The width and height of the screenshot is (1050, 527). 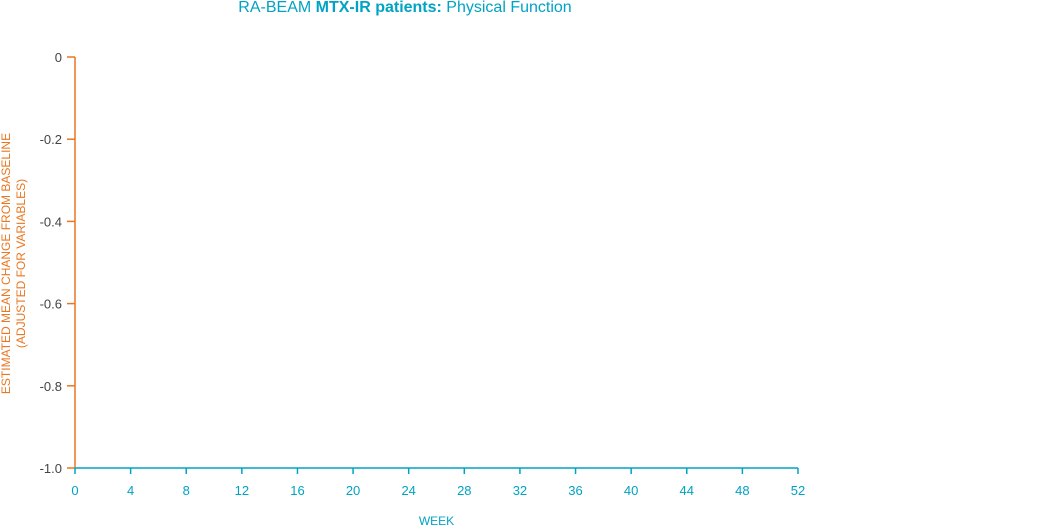 What do you see at coordinates (58, 57) in the screenshot?
I see `y-tick-label: 0` at bounding box center [58, 57].